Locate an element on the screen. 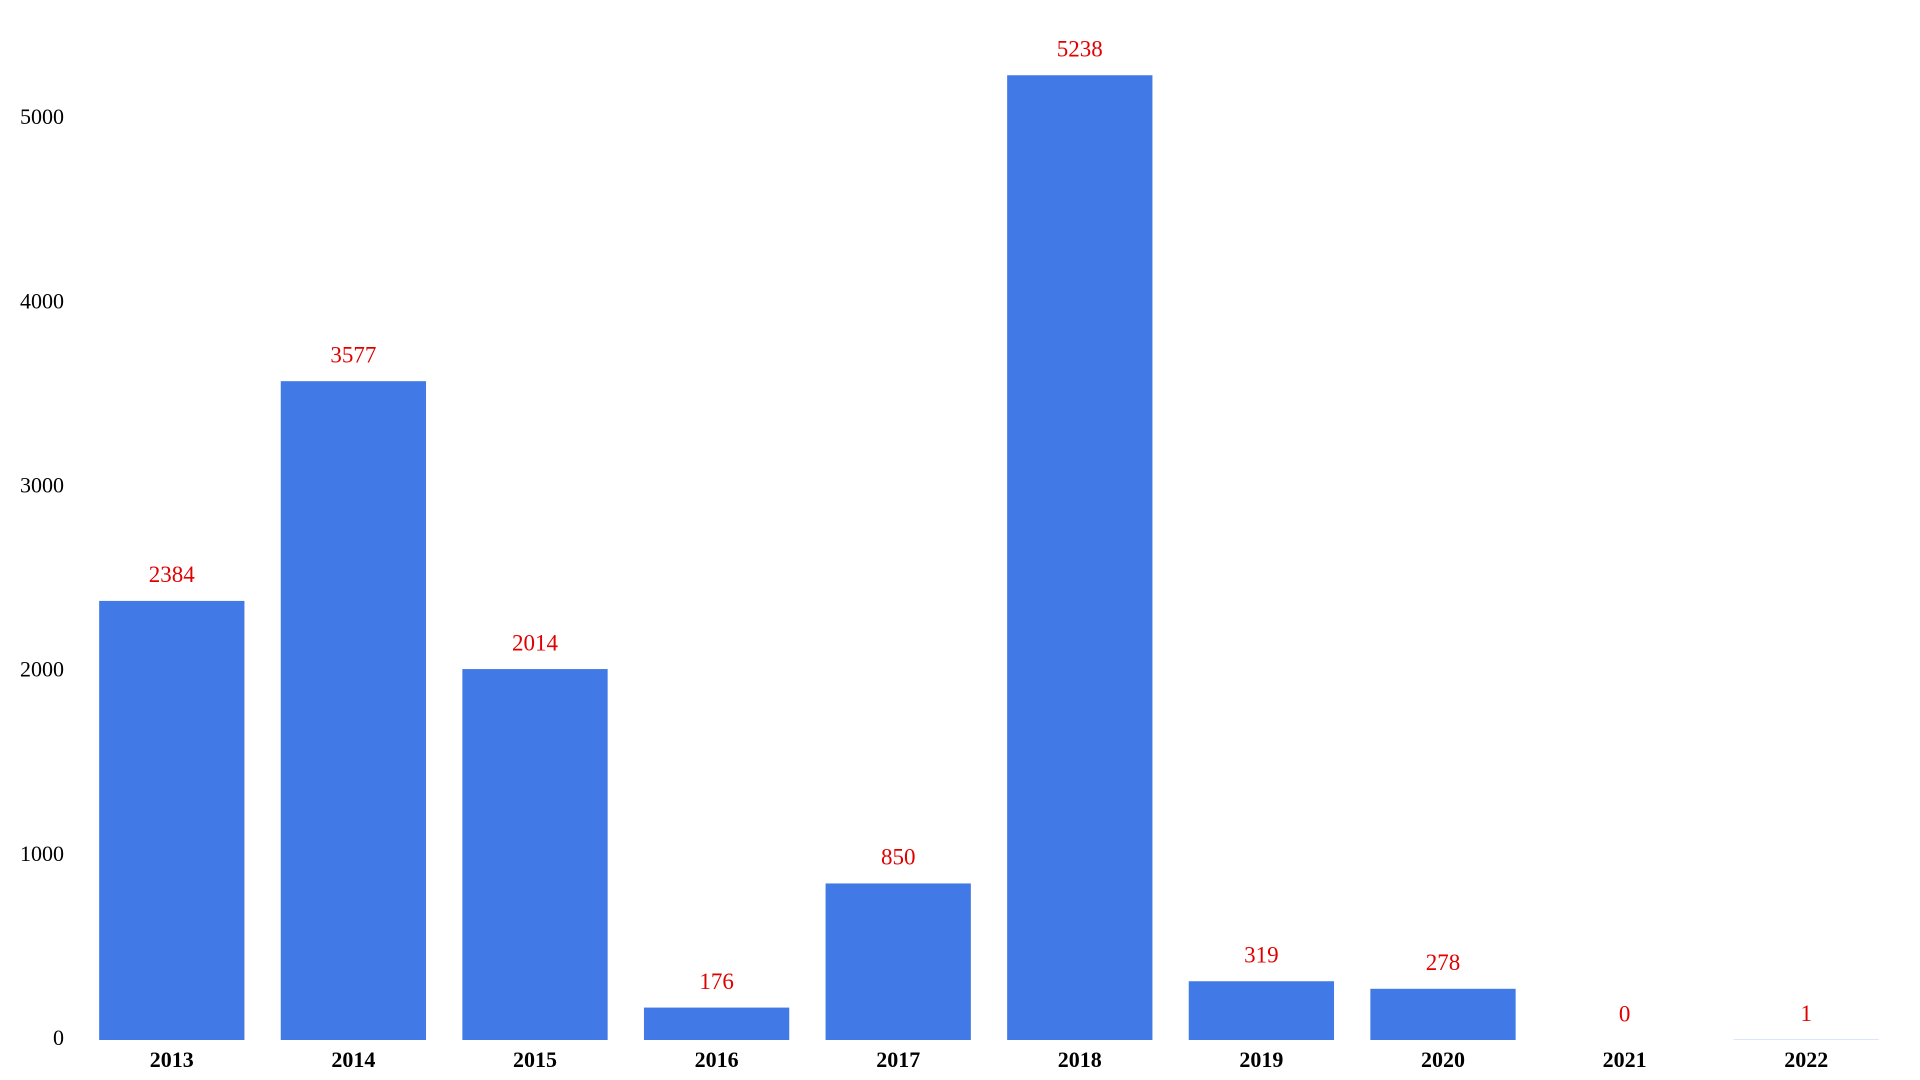 The image size is (1920, 1080). value-label: 2014 is located at coordinates (535, 642).